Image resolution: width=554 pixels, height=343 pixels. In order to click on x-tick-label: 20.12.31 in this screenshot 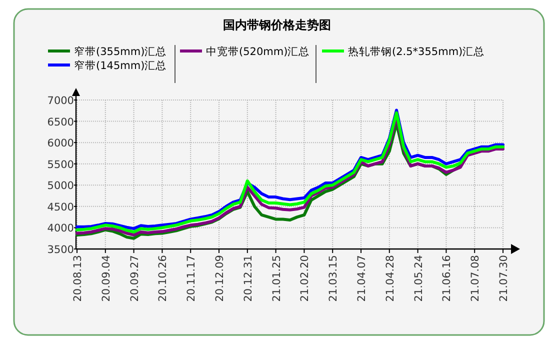, I will do `click(248, 278)`.